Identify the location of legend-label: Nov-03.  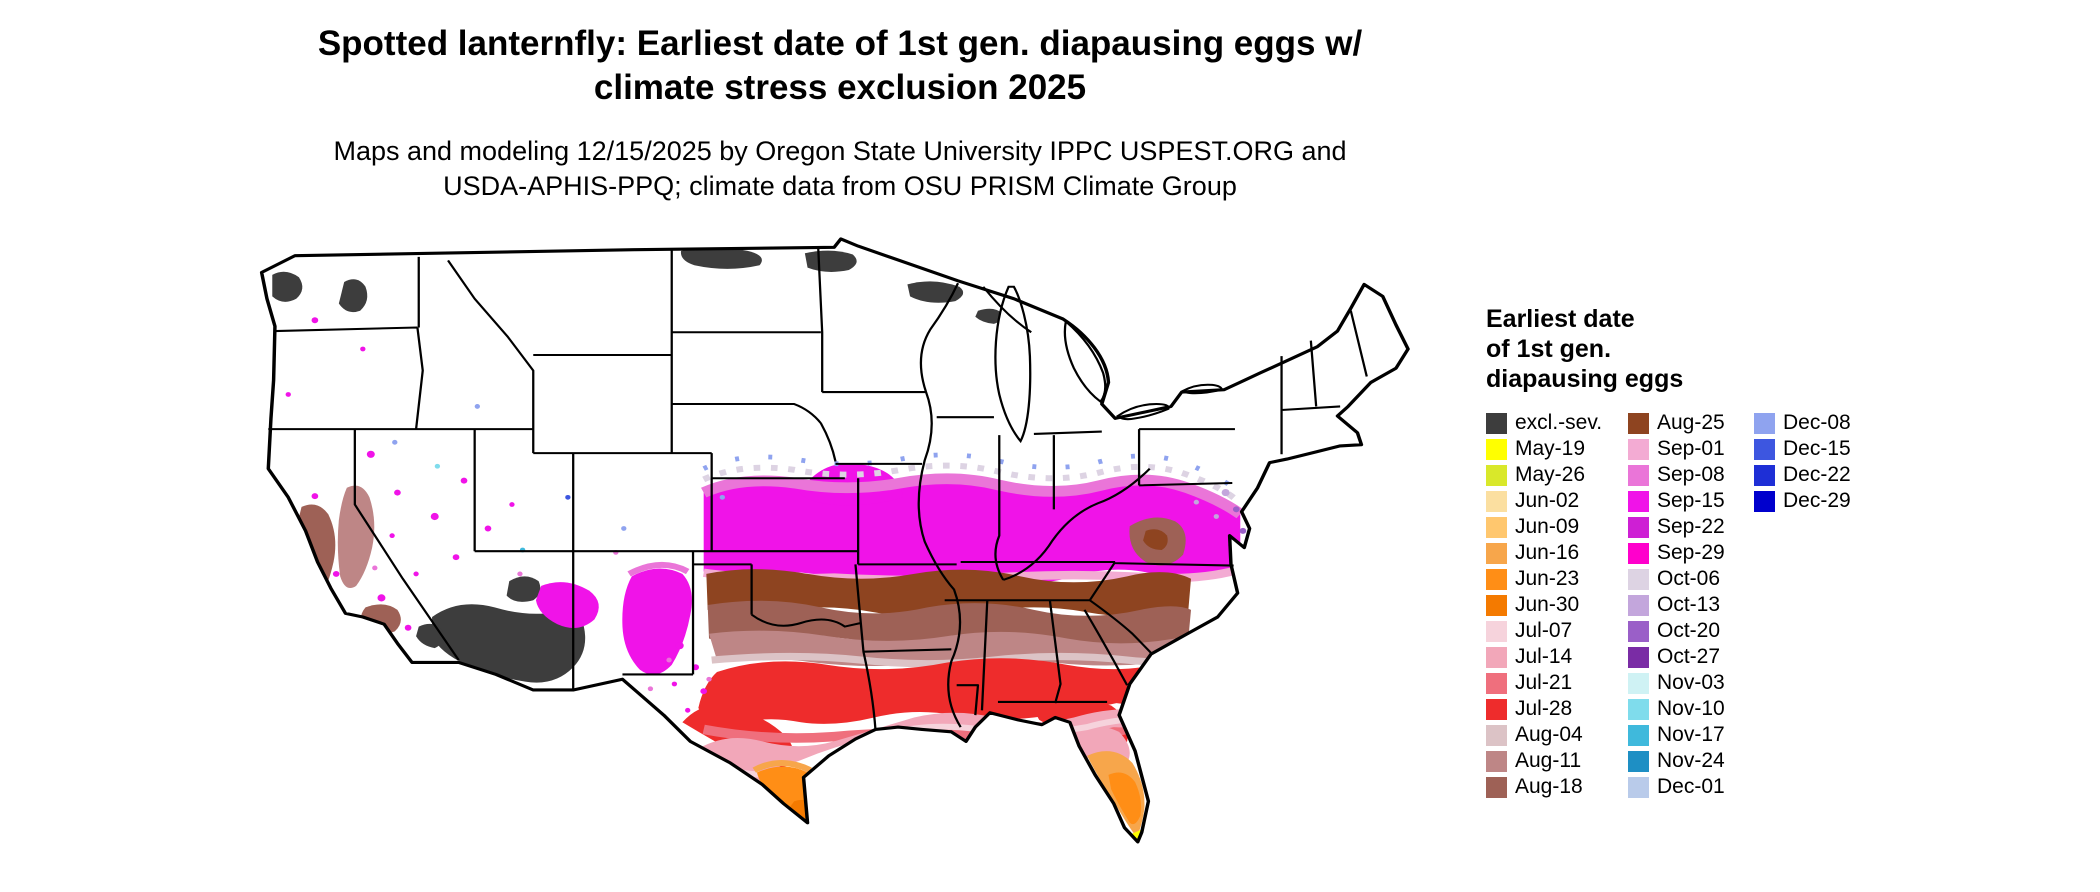
(1691, 682).